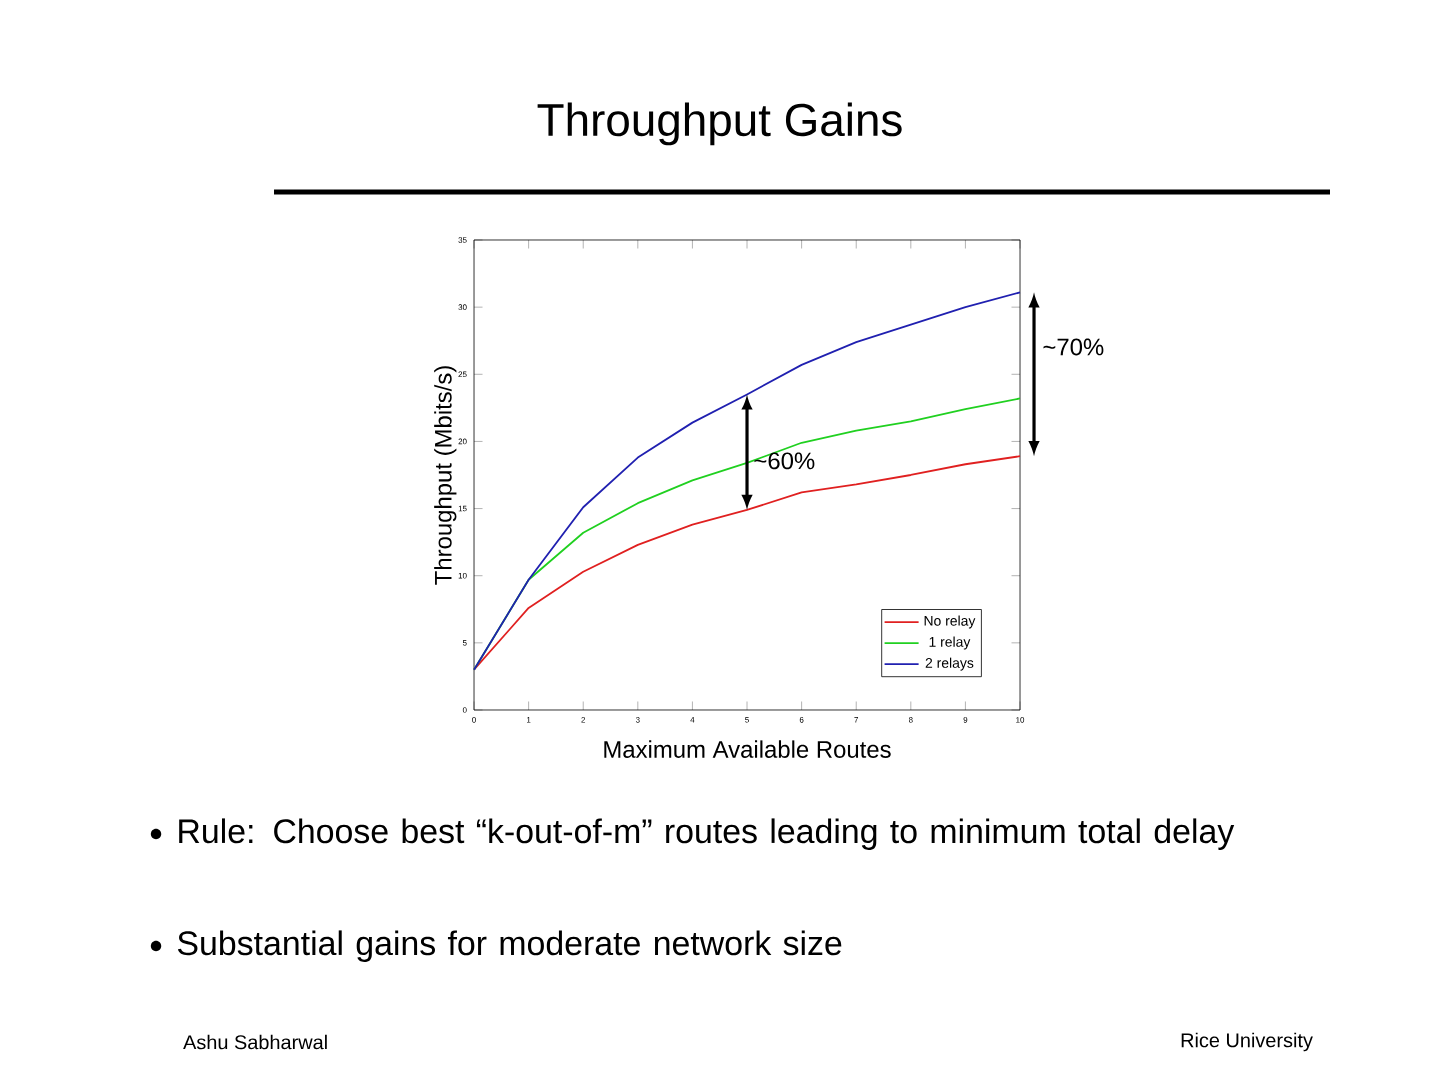  Describe the element at coordinates (445, 475) in the screenshot. I see `y-axis-title: Throughput (Mbits/s)` at that location.